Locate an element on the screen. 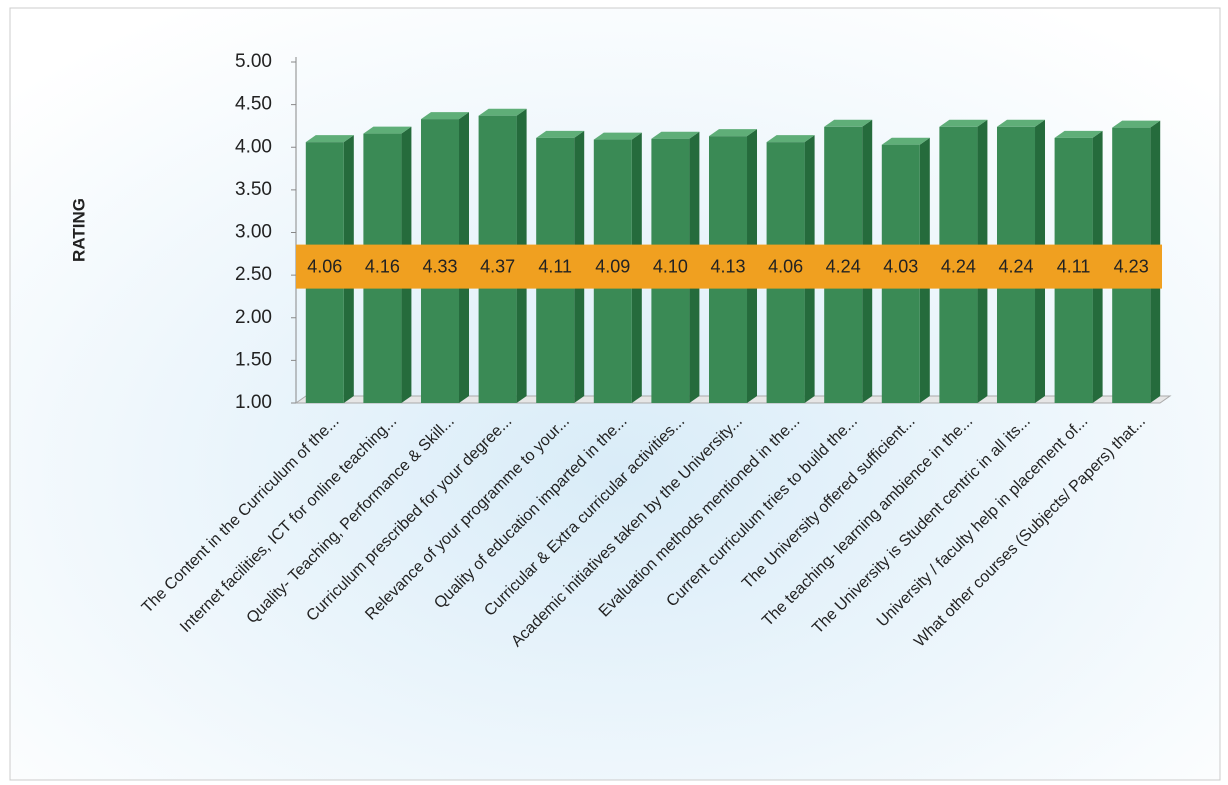 The height and width of the screenshot is (785, 1228). y-axis-label: RATING is located at coordinates (78, 230).